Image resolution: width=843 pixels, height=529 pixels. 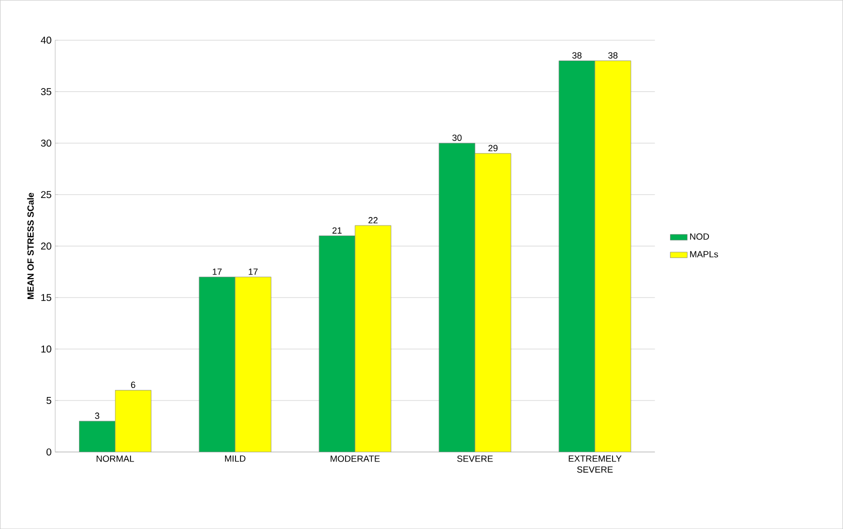 I want to click on legend-label: MAPLs, so click(x=704, y=254).